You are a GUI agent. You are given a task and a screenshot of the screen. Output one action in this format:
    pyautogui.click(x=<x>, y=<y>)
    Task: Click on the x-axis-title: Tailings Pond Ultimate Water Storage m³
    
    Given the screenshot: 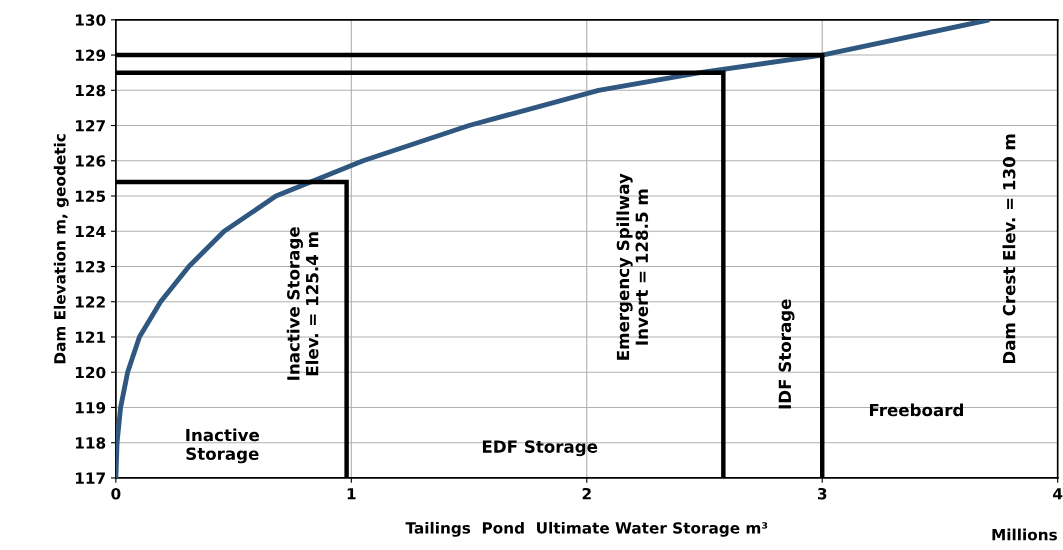 What is the action you would take?
    pyautogui.click(x=586, y=529)
    